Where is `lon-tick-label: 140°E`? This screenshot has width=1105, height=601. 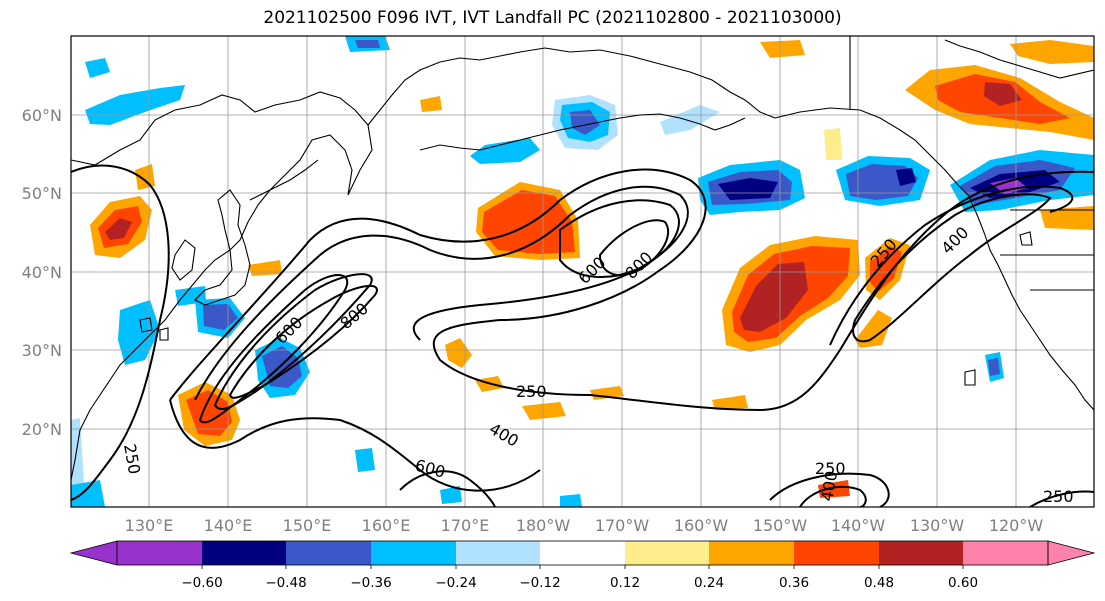
lon-tick-label: 140°E is located at coordinates (228, 525).